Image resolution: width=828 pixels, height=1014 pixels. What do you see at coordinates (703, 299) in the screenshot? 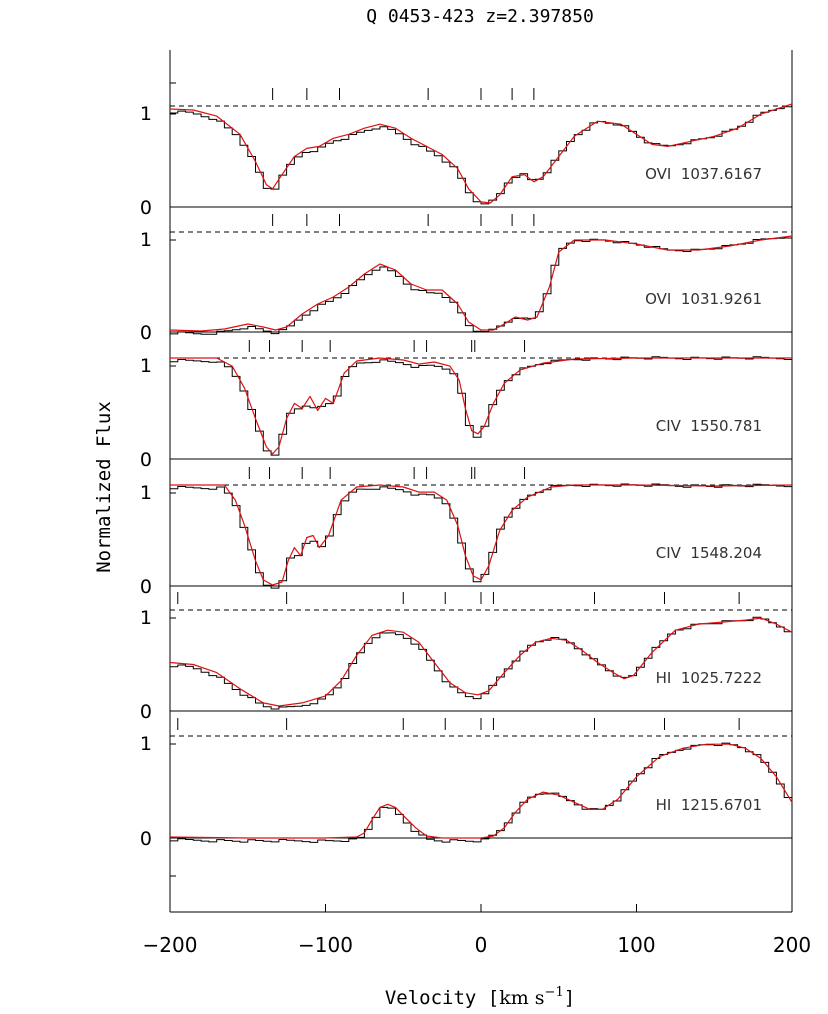
I see `panel-label: OVI 1031.9261` at bounding box center [703, 299].